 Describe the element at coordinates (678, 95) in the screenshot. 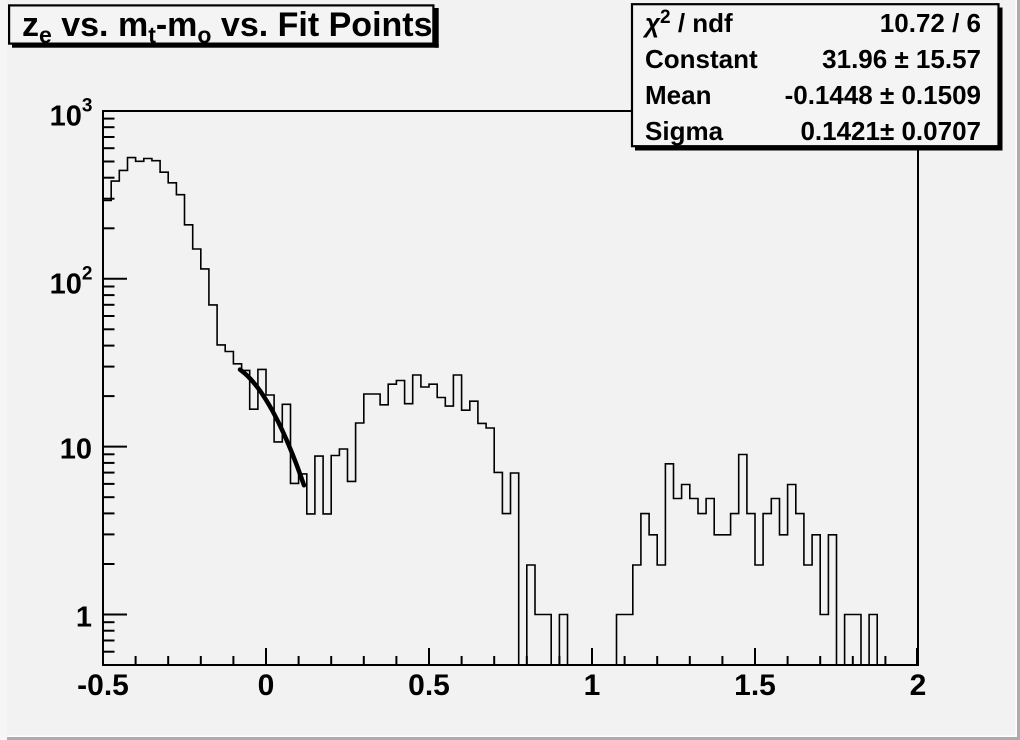

I see `svg-text: Mean` at that location.